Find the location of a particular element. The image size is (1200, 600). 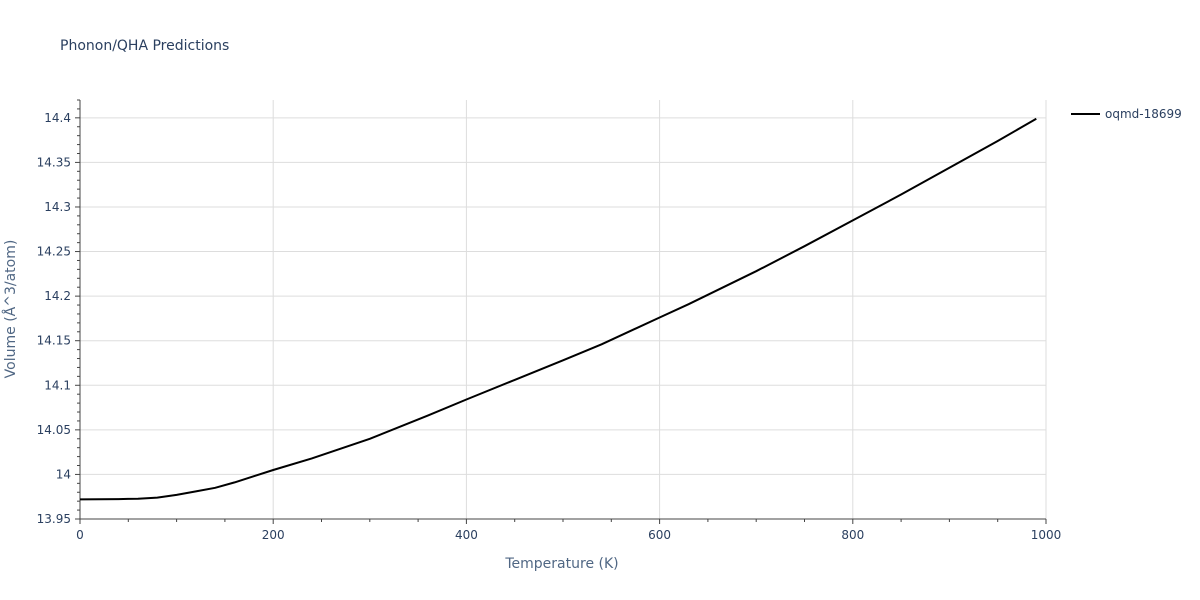

x-tick-label: 1000 is located at coordinates (1046, 535).